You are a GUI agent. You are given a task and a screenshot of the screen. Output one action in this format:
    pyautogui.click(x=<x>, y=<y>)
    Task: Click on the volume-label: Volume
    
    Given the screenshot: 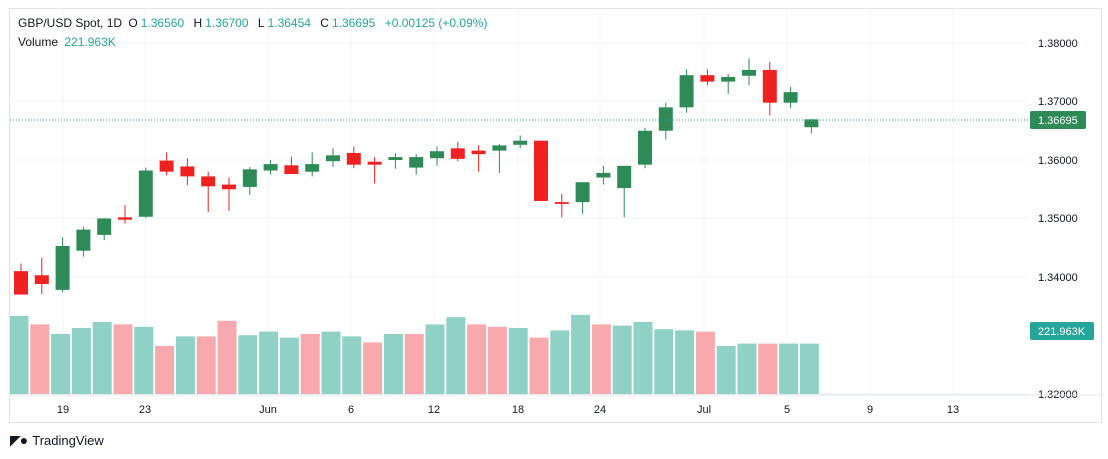 What is the action you would take?
    pyautogui.click(x=38, y=42)
    